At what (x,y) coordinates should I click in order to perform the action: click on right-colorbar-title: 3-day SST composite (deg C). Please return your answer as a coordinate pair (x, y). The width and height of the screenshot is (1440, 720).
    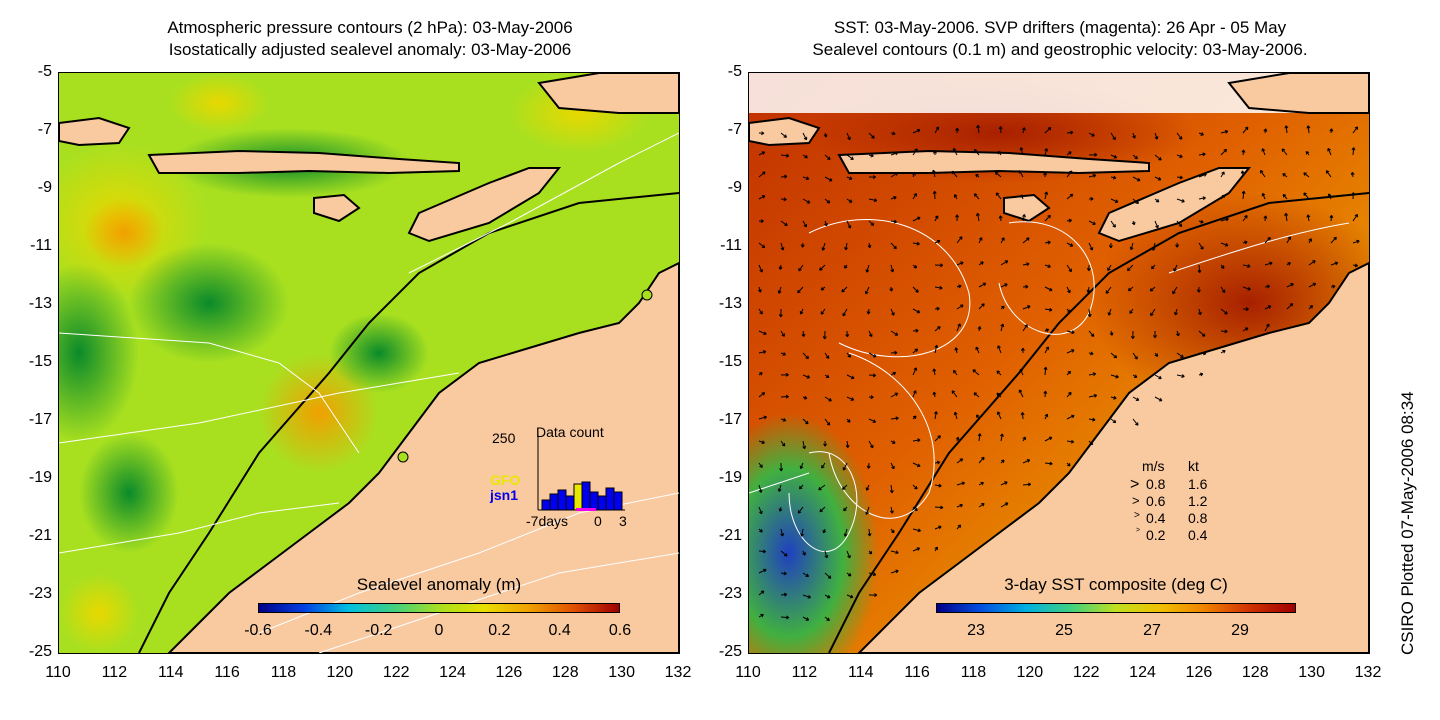
    Looking at the image, I should click on (1116, 584).